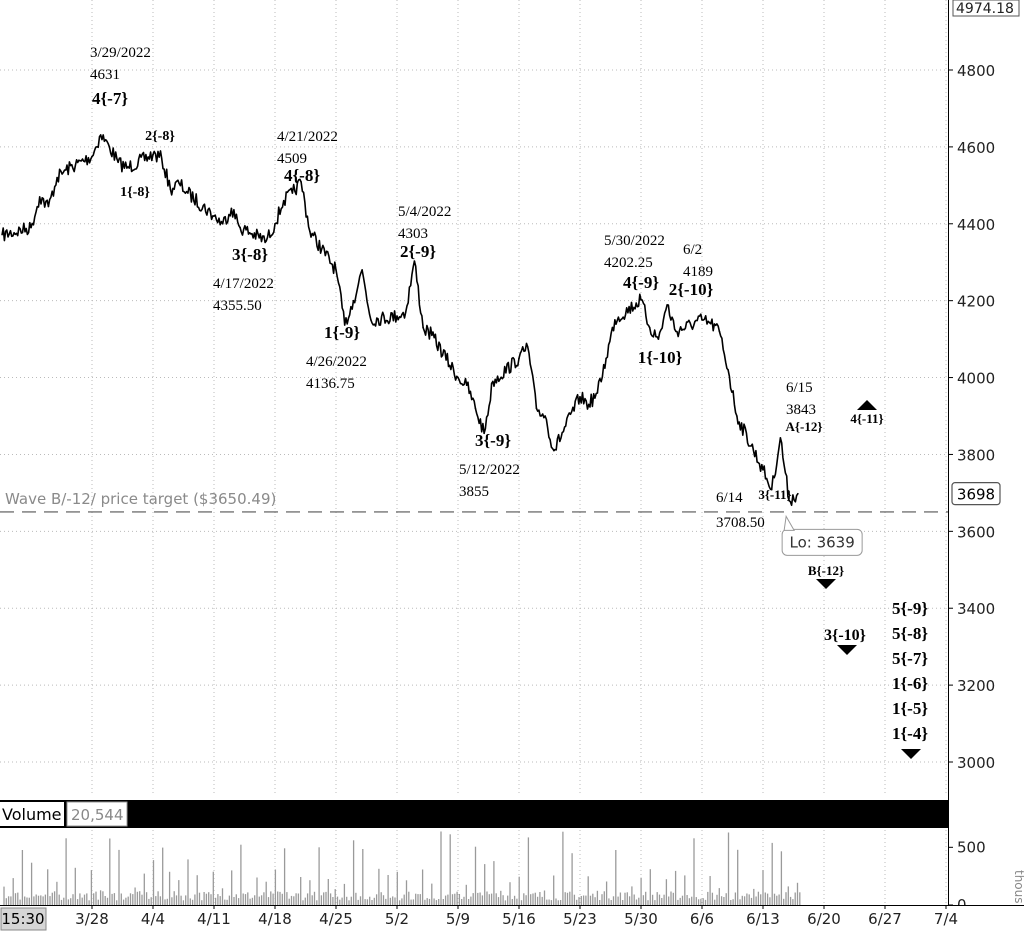  I want to click on projection-label: 1{-5}, so click(910, 708).